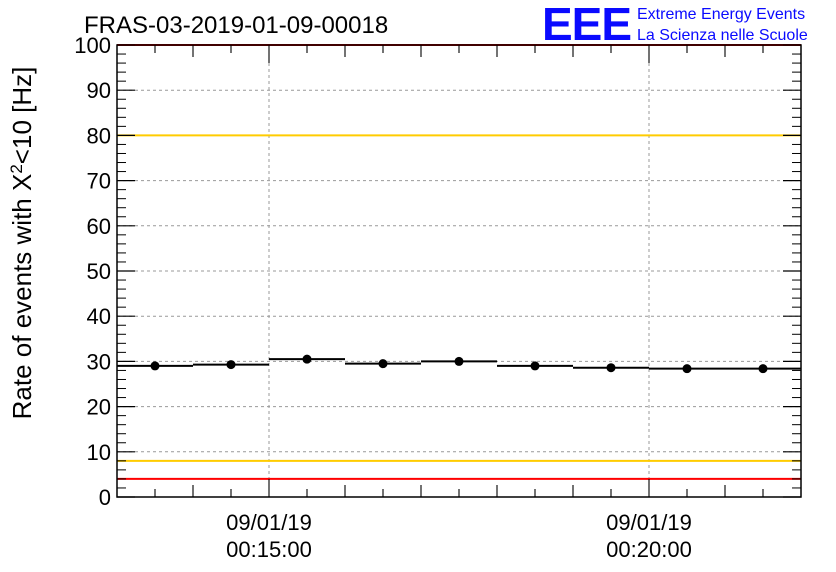 This screenshot has height=572, width=836. I want to click on y-tick-label: 60, so click(99, 226).